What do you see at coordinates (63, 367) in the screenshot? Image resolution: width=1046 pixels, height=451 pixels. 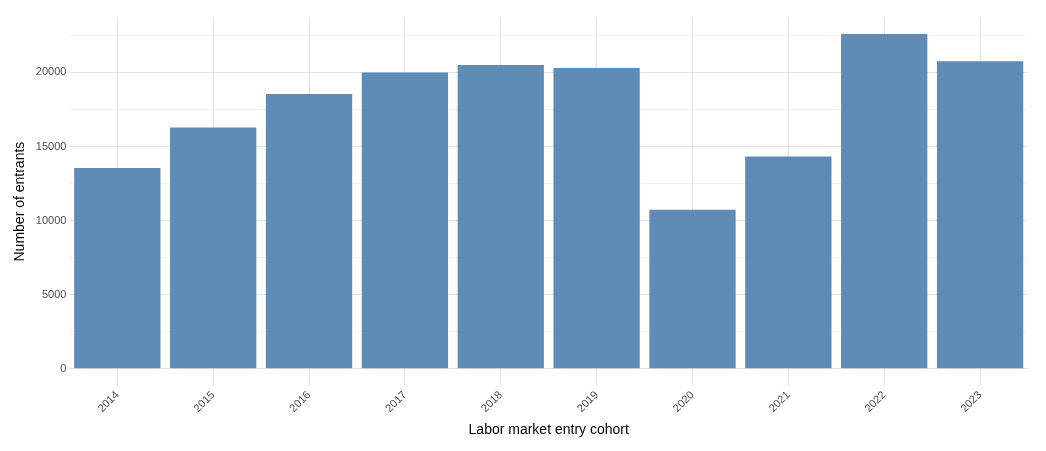 I see `y-tick-label: 0` at bounding box center [63, 367].